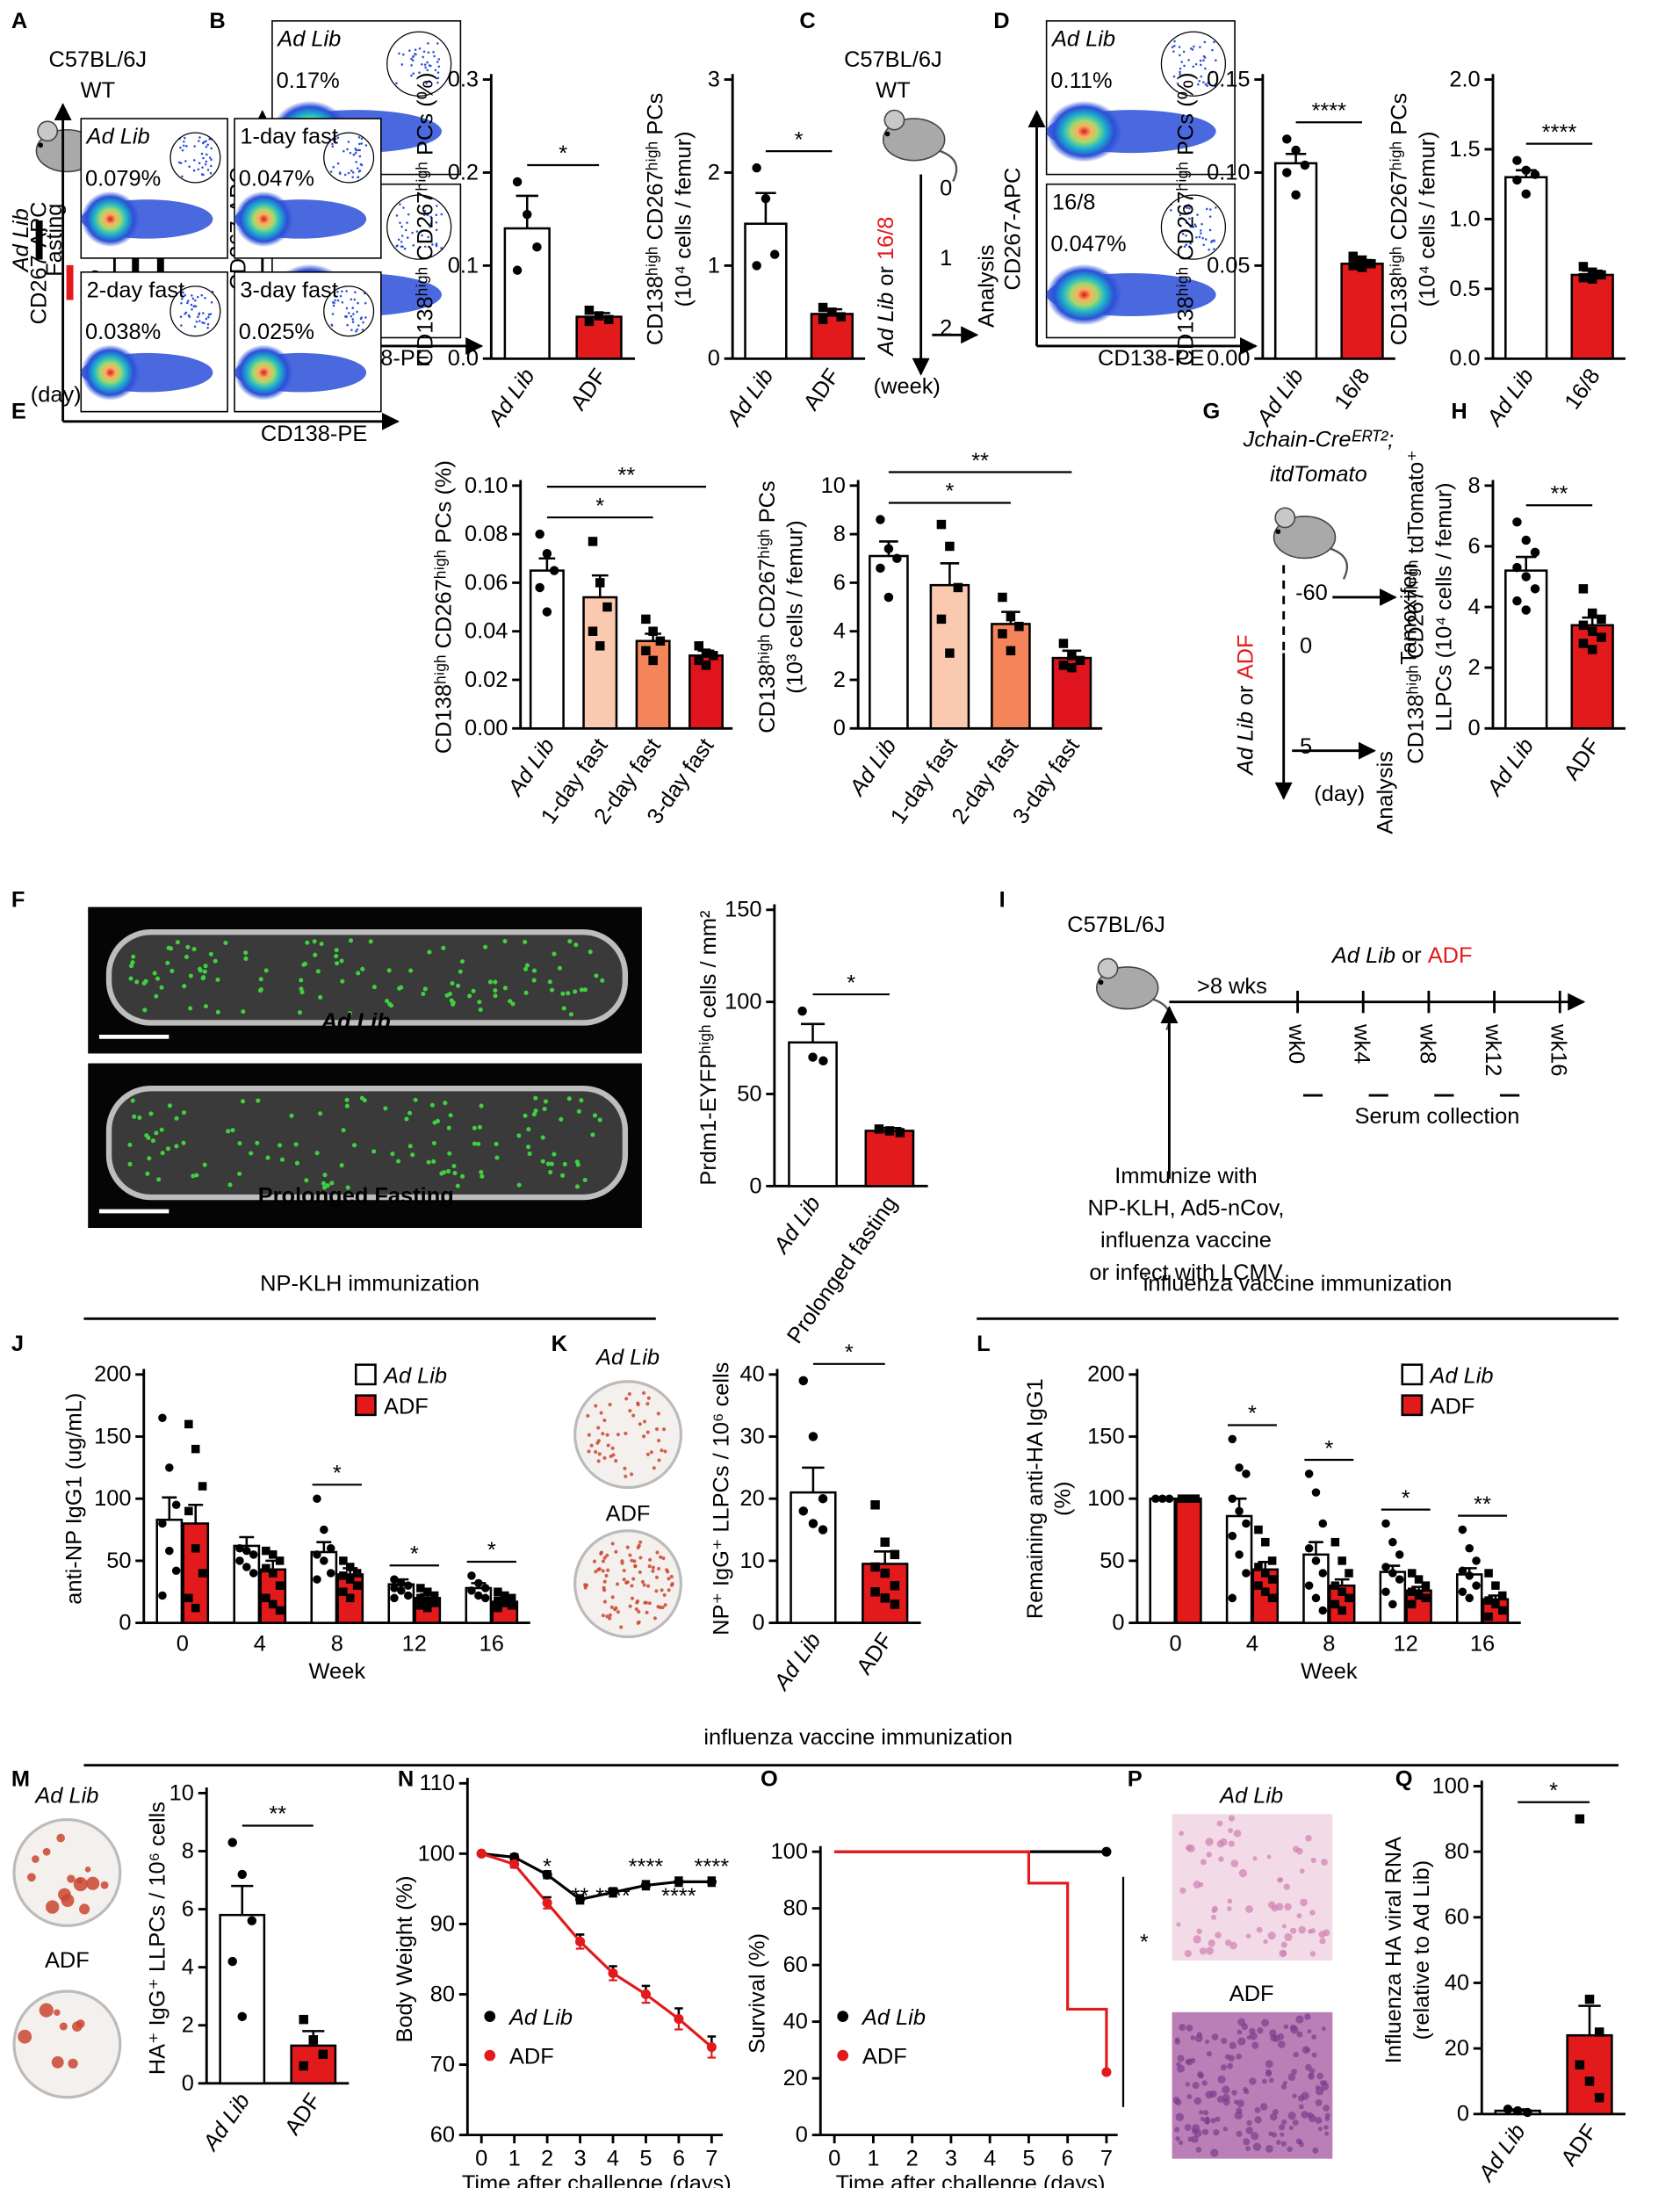  What do you see at coordinates (1362, 311) in the screenshot?
I see `bar` at bounding box center [1362, 311].